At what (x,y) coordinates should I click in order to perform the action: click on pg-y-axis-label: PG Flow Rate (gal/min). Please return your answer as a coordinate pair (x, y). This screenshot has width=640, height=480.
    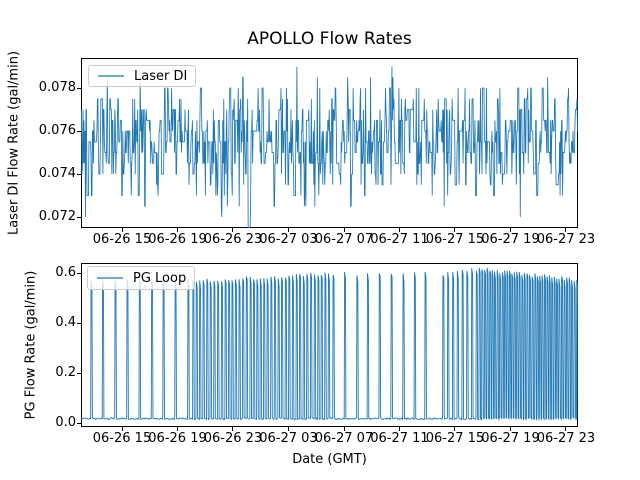
    Looking at the image, I should click on (31, 345).